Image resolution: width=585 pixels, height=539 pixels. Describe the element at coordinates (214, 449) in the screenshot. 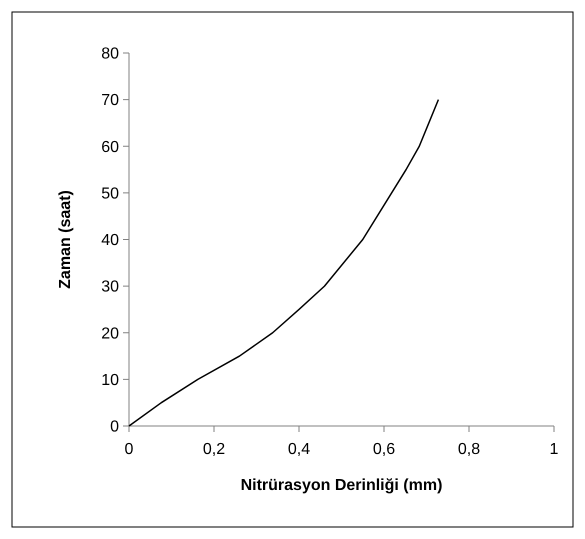

I see `x-tick-label: 0,2` at that location.